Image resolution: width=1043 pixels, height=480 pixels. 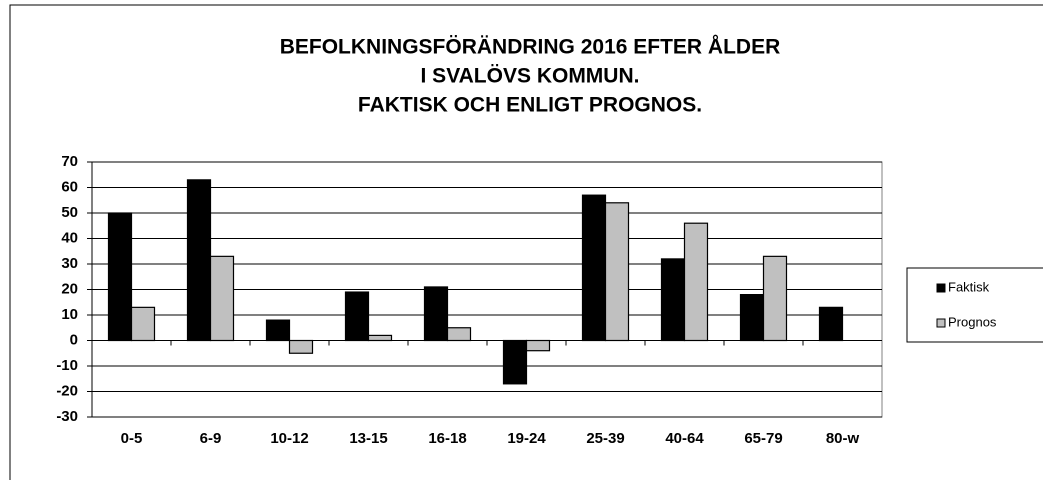 What do you see at coordinates (74, 339) in the screenshot?
I see `y-tick-label: 0` at bounding box center [74, 339].